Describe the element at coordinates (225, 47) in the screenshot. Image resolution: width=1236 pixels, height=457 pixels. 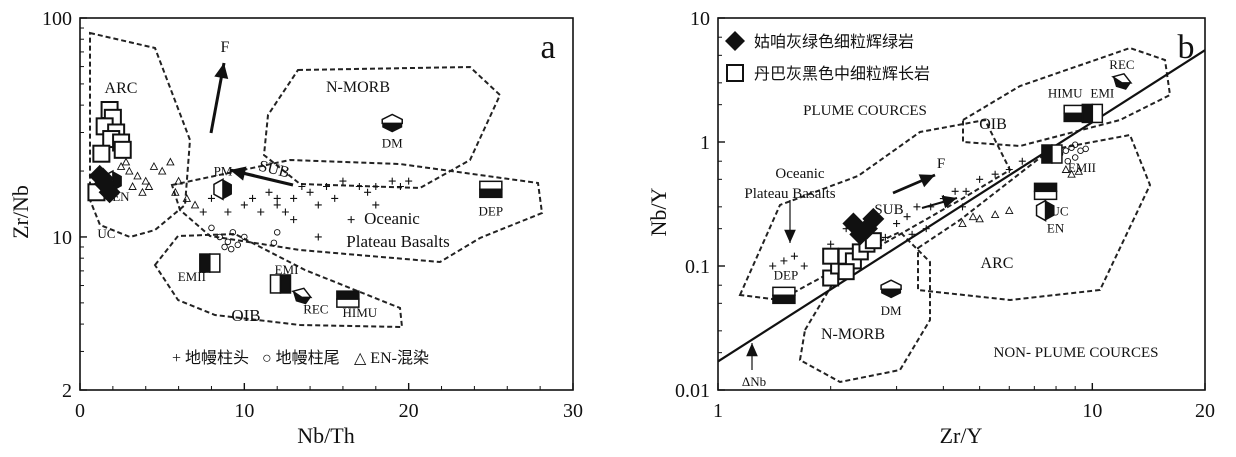
I see `f-vector-label: F` at that location.